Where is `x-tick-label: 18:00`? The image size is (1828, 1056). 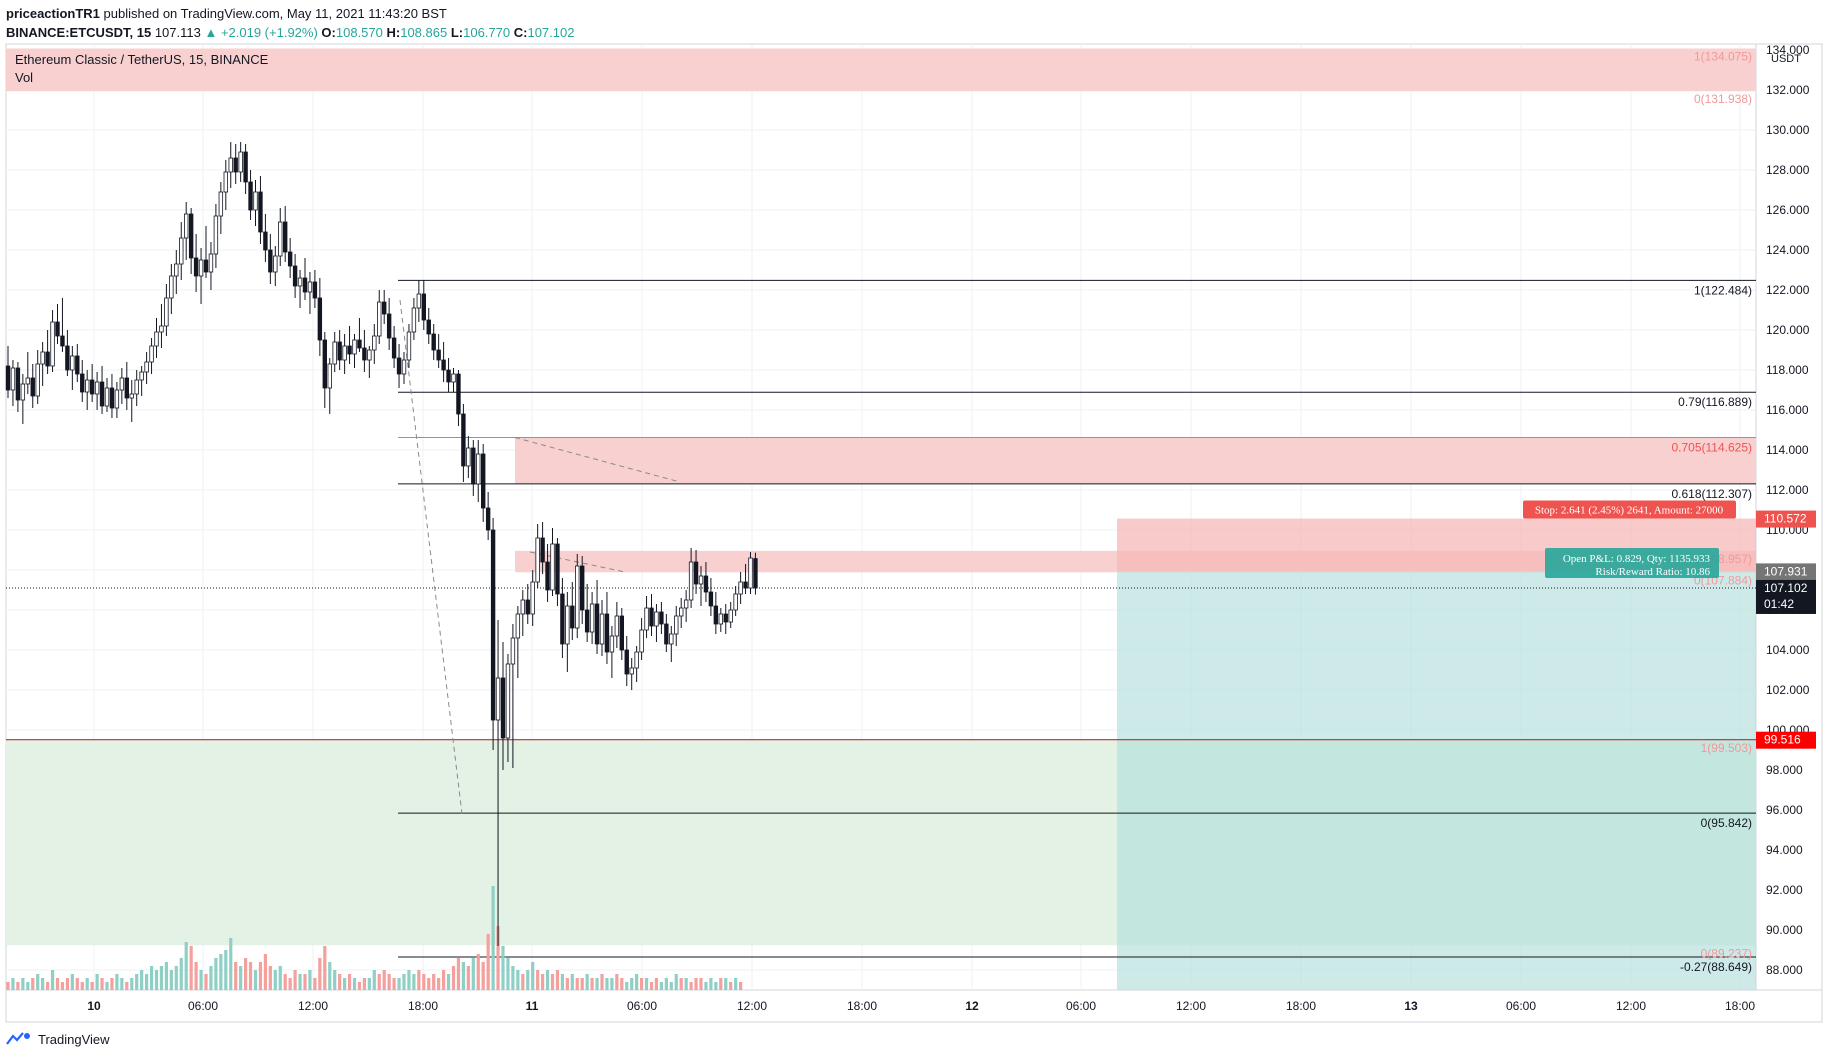
x-tick-label: 18:00 is located at coordinates (862, 1006).